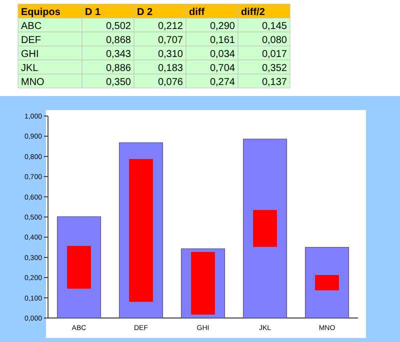  Describe the element at coordinates (171, 68) in the screenshot. I see `text: 0,183` at that location.